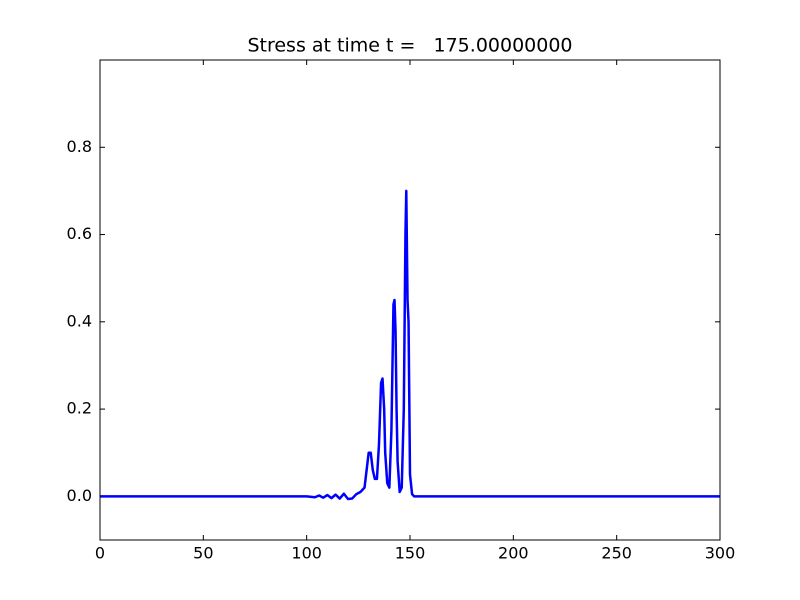  What do you see at coordinates (79, 320) in the screenshot?
I see `y-tick-label: 0.4` at bounding box center [79, 320].